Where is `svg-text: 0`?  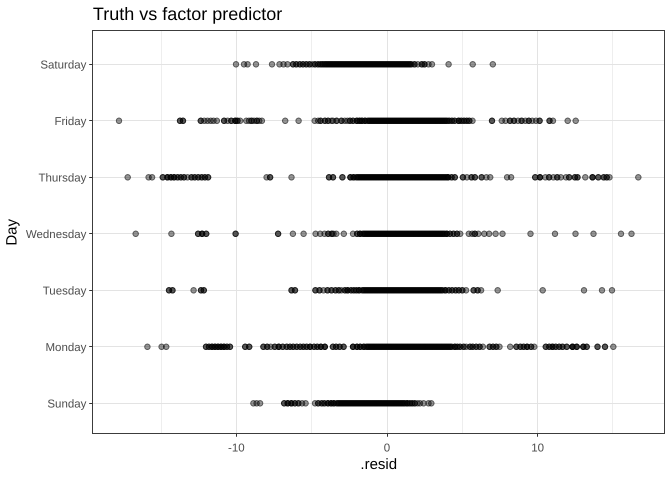 svg-text: 0 is located at coordinates (387, 449).